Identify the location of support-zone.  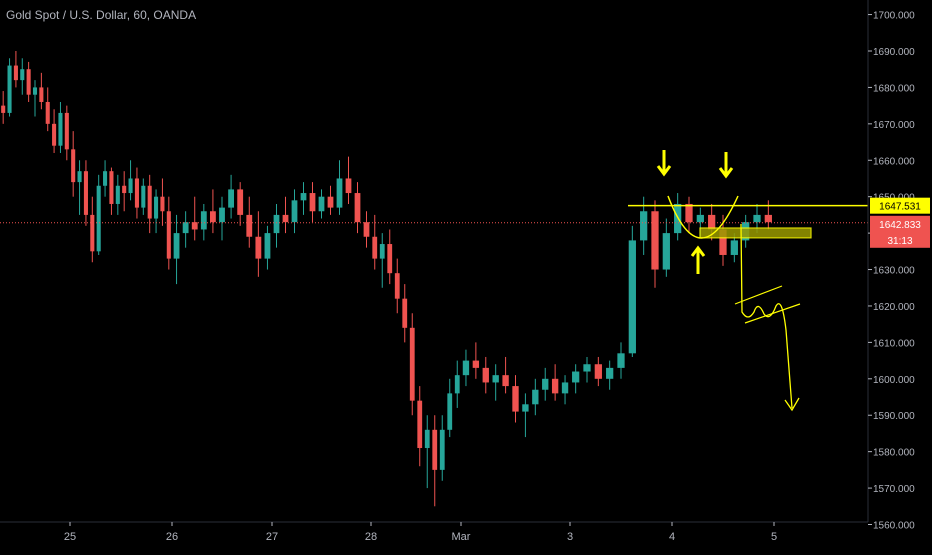
(755, 233).